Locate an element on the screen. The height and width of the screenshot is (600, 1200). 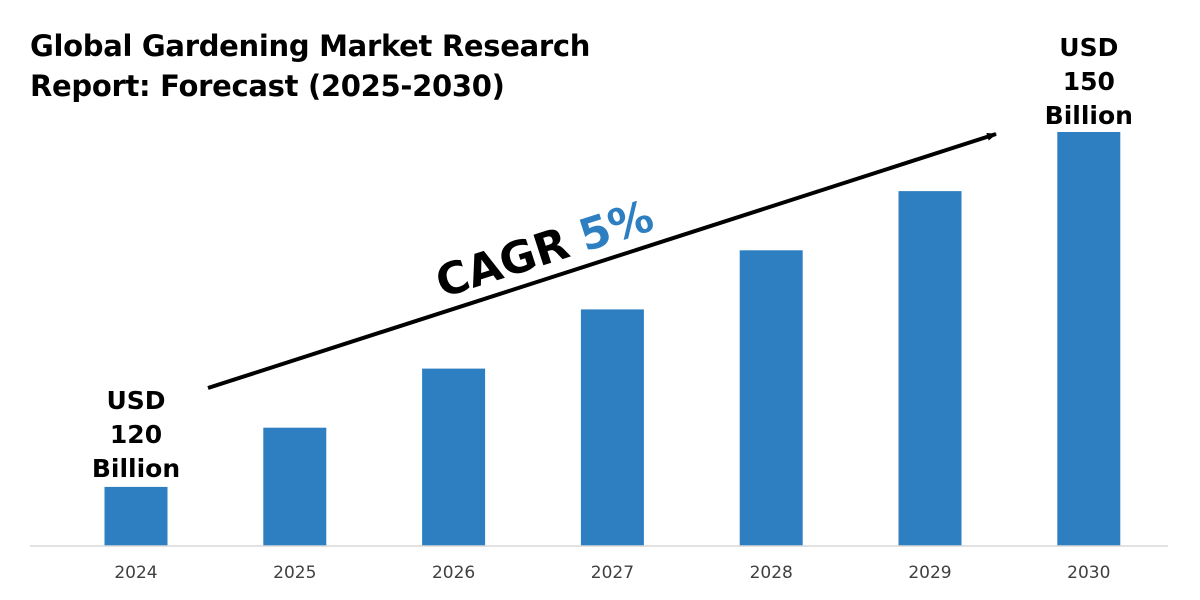
bar-2025 is located at coordinates (295, 486).